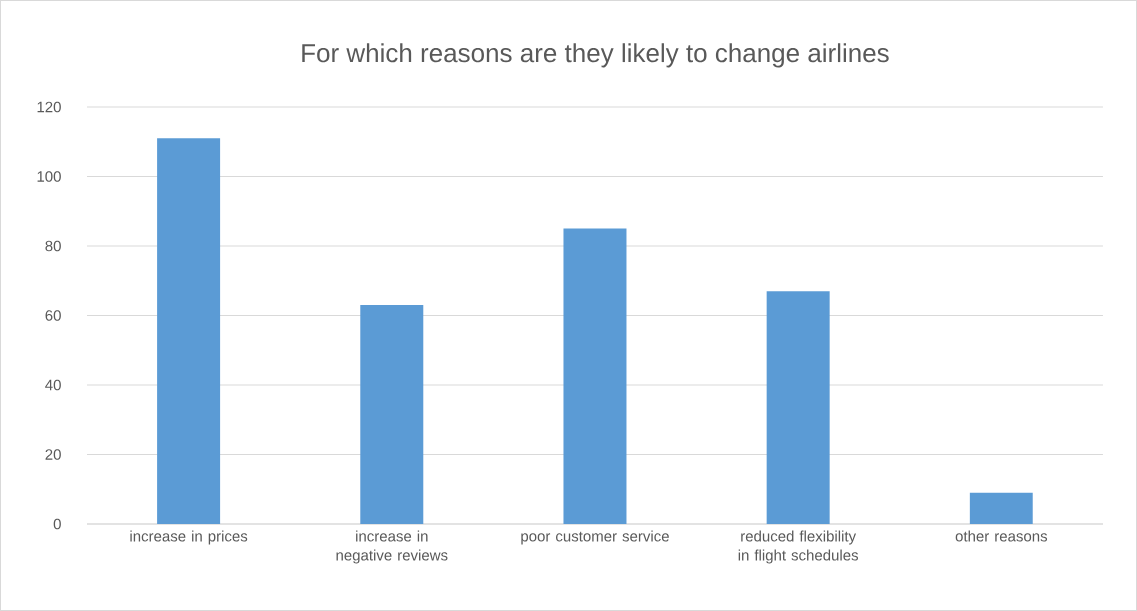  What do you see at coordinates (189, 537) in the screenshot?
I see `x-tick-label: increase in prices` at bounding box center [189, 537].